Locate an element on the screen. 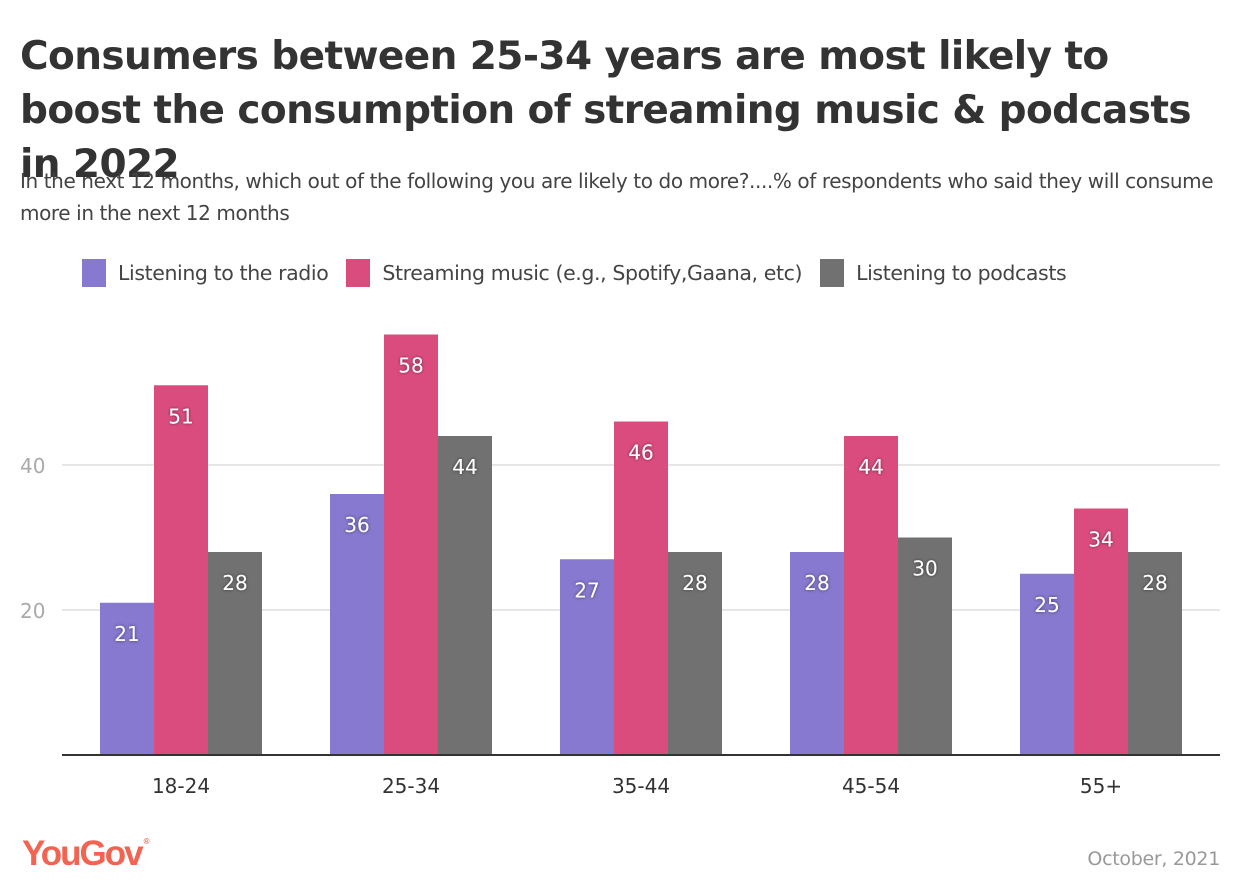  data-label: 25 is located at coordinates (1046, 605).